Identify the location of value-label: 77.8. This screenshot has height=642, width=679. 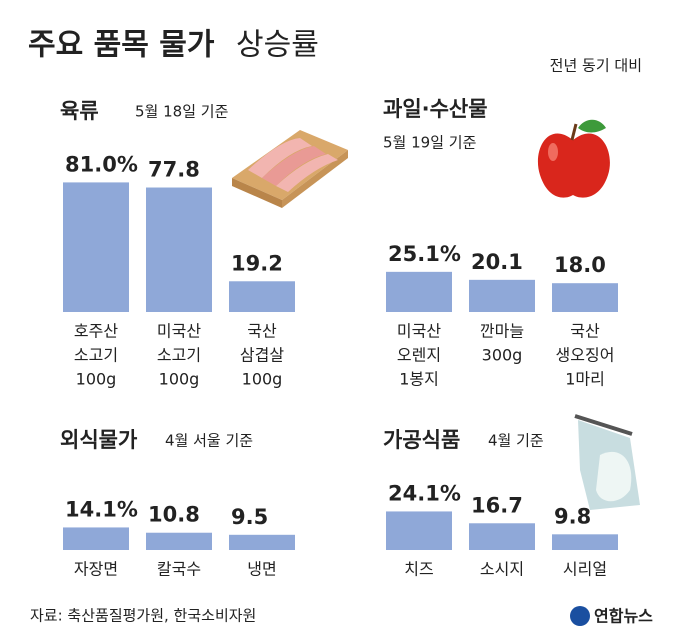
(174, 170).